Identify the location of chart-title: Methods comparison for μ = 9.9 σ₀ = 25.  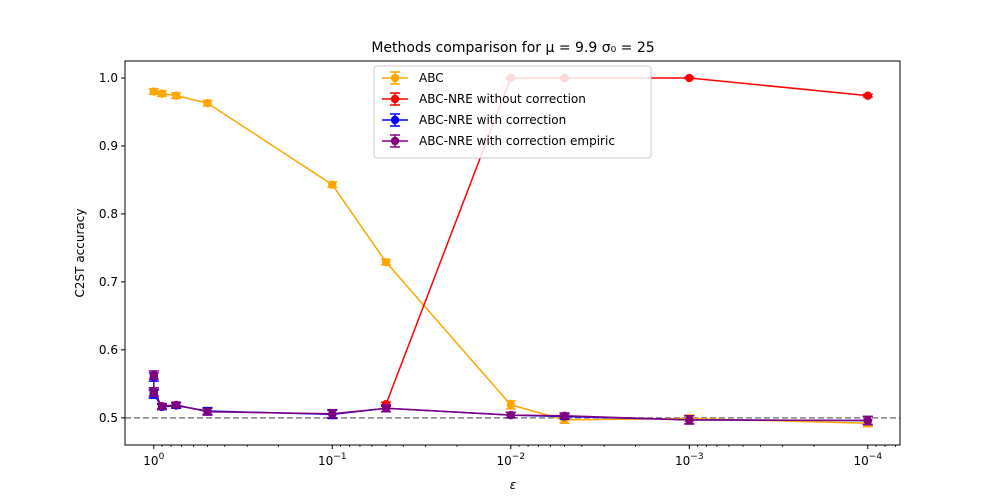
(512, 48).